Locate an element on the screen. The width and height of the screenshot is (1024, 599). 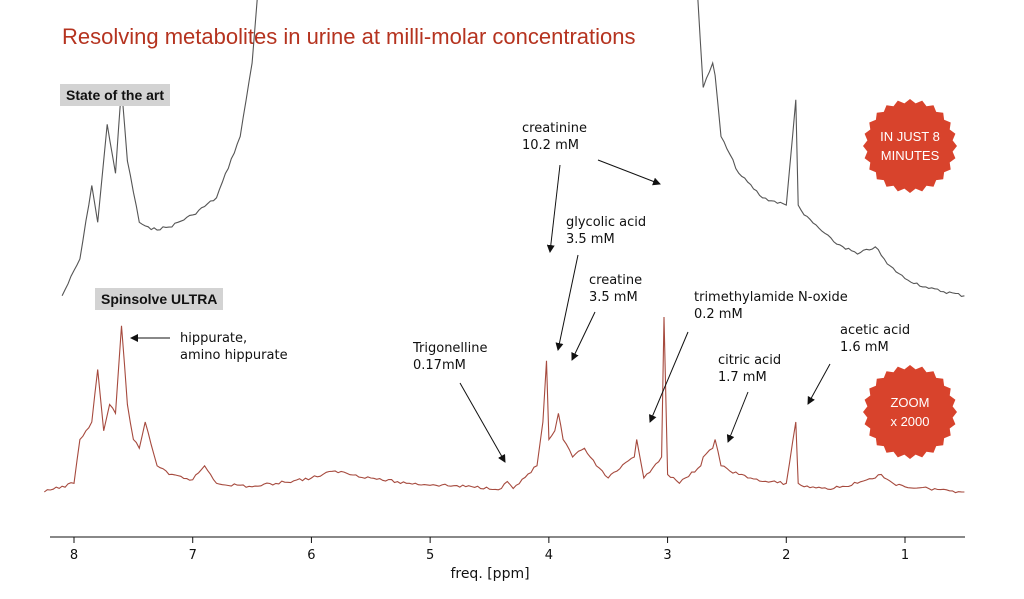
x-tick-label: 2 is located at coordinates (786, 555).